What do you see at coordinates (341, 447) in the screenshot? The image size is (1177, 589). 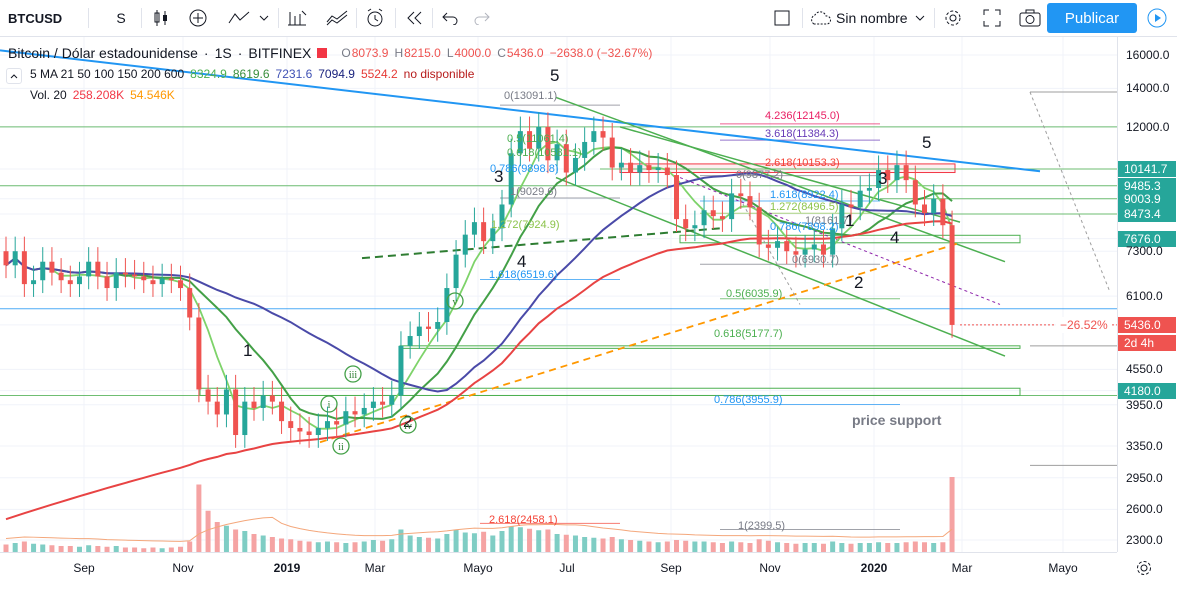 I see `wave-label: ii` at bounding box center [341, 447].